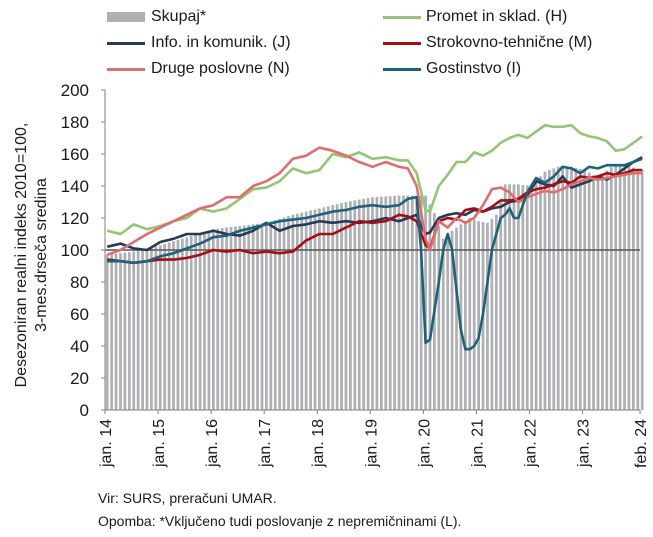 The width and height of the screenshot is (653, 537). I want to click on x-tick-label: feb. 24, so click(641, 443).